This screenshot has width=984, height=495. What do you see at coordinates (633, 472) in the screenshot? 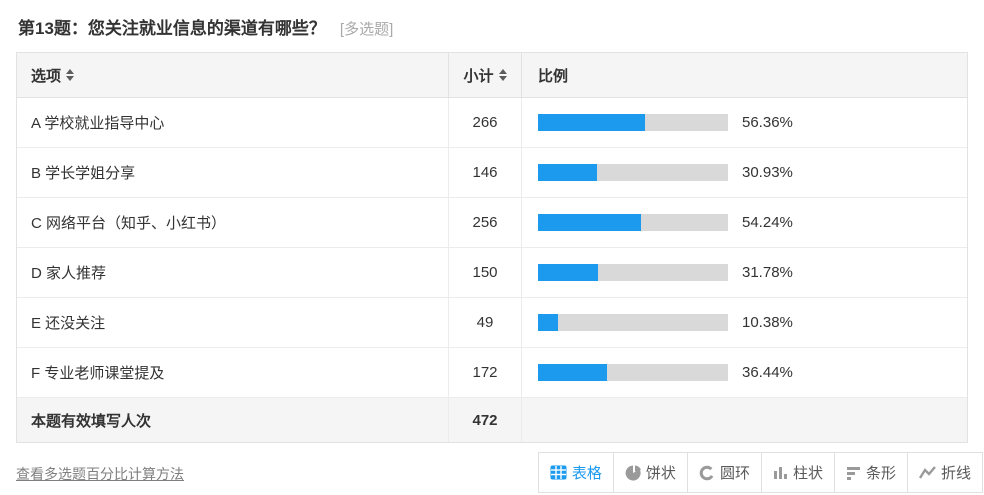
I see `pie-icon` at bounding box center [633, 472].